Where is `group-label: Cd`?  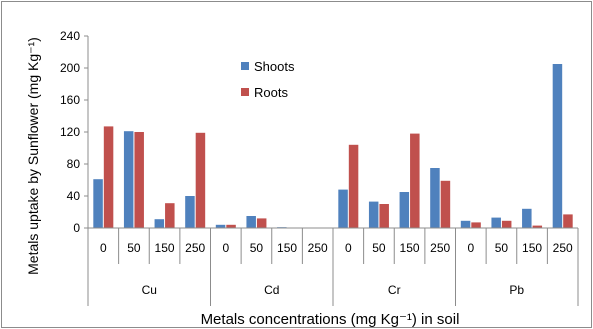 group-label: Cd is located at coordinates (271, 290).